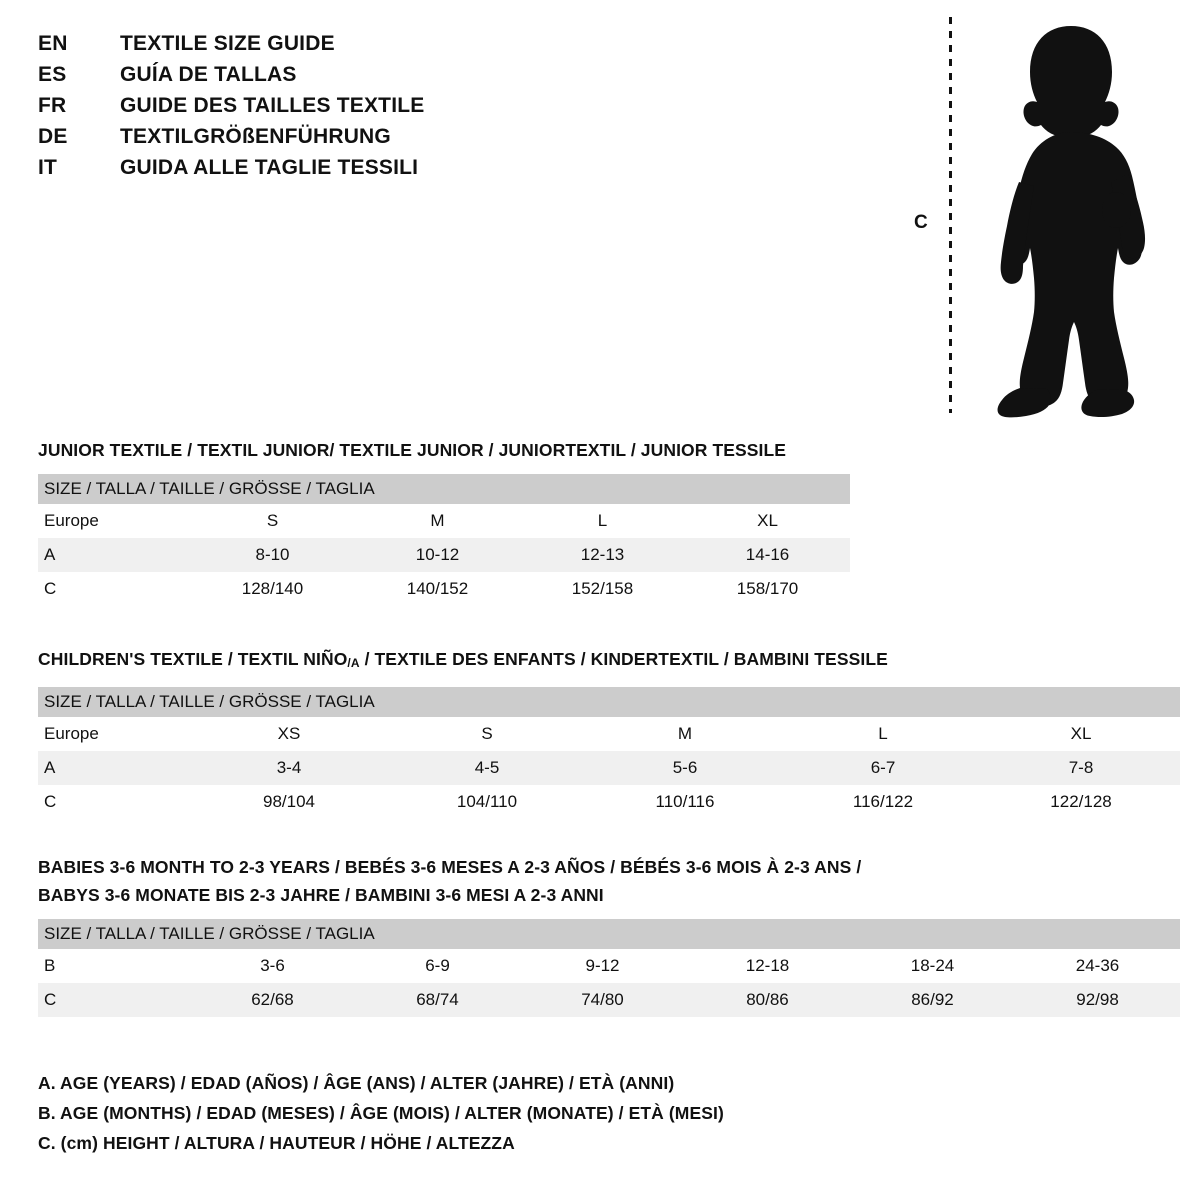  I want to click on language-row-en: EN TEXTILE SIZE GUIDE, so click(318, 47).